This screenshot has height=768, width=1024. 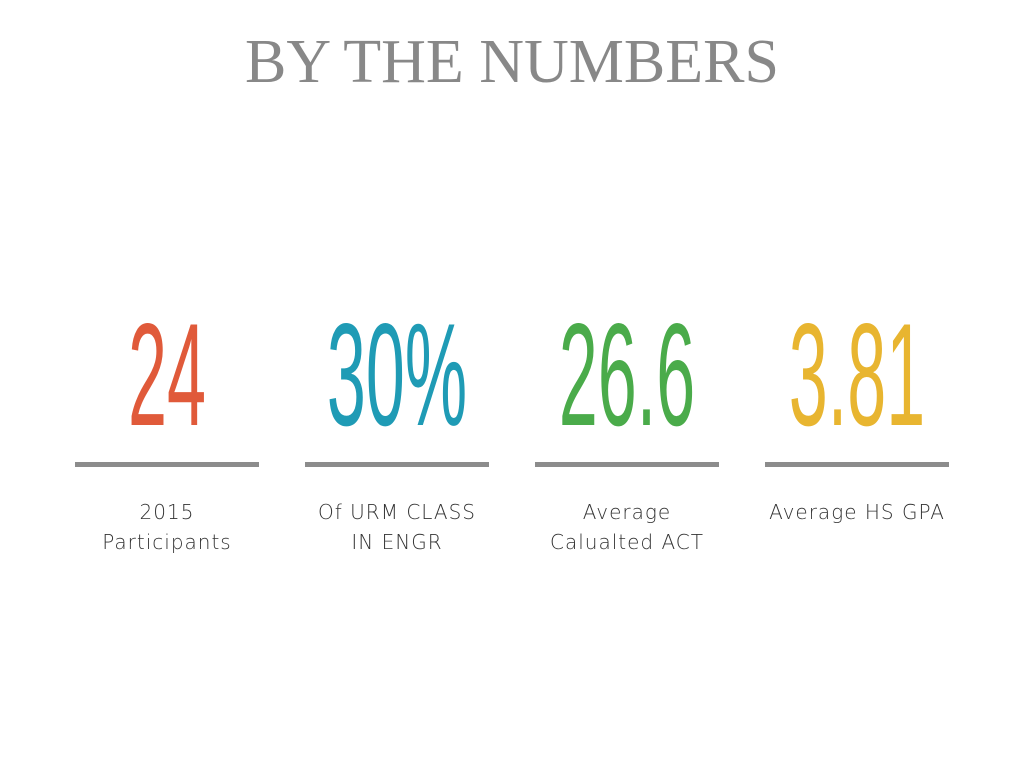 I want to click on stat-label: IN ENGR, so click(x=396, y=542).